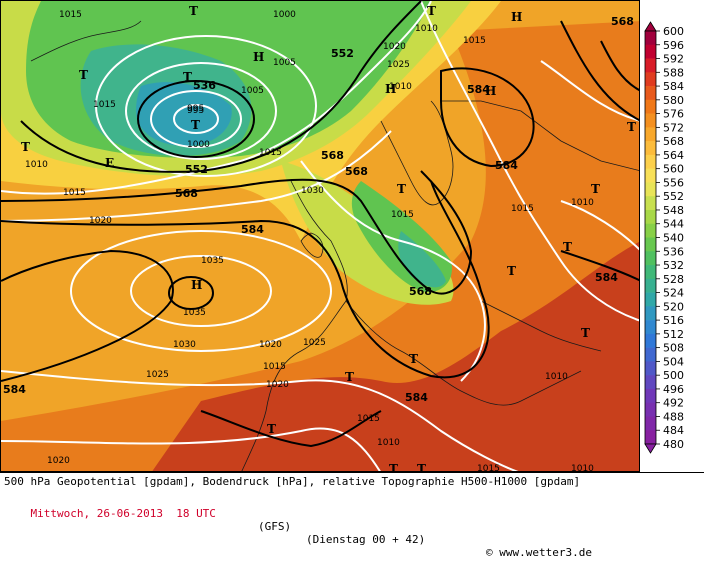 This screenshot has width=704, height=572. What do you see at coordinates (673, 127) in the screenshot?
I see `colorbar-label: 572` at bounding box center [673, 127].